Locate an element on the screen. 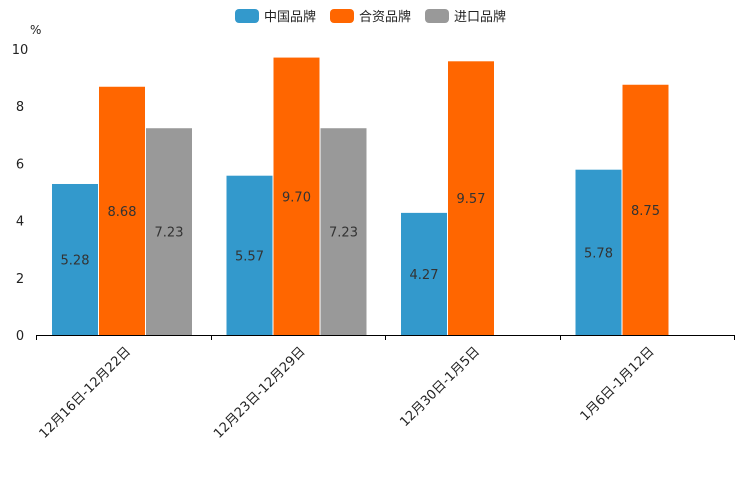 This screenshot has height=496, width=744. y-tick-label-5: 10 is located at coordinates (20, 50).